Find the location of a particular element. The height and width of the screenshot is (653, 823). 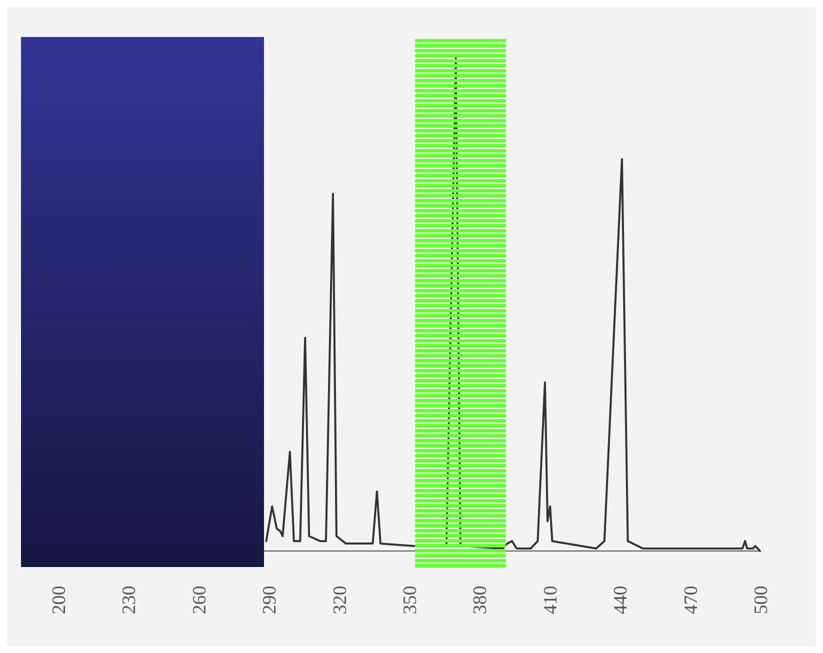

x-tick-label: 260 is located at coordinates (199, 600).